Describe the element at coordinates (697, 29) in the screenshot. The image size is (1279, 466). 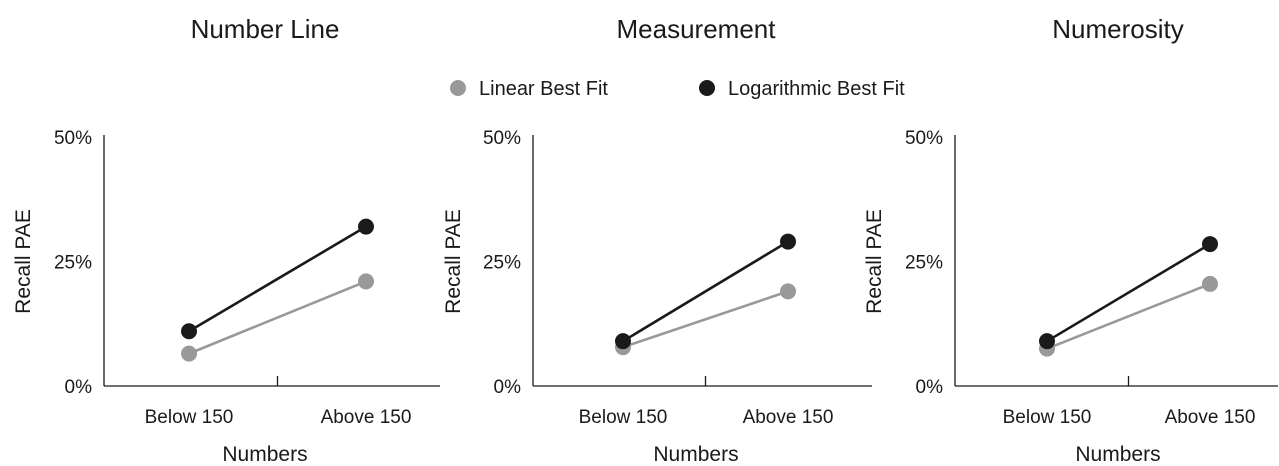
I see `chart-title: Measurement` at that location.